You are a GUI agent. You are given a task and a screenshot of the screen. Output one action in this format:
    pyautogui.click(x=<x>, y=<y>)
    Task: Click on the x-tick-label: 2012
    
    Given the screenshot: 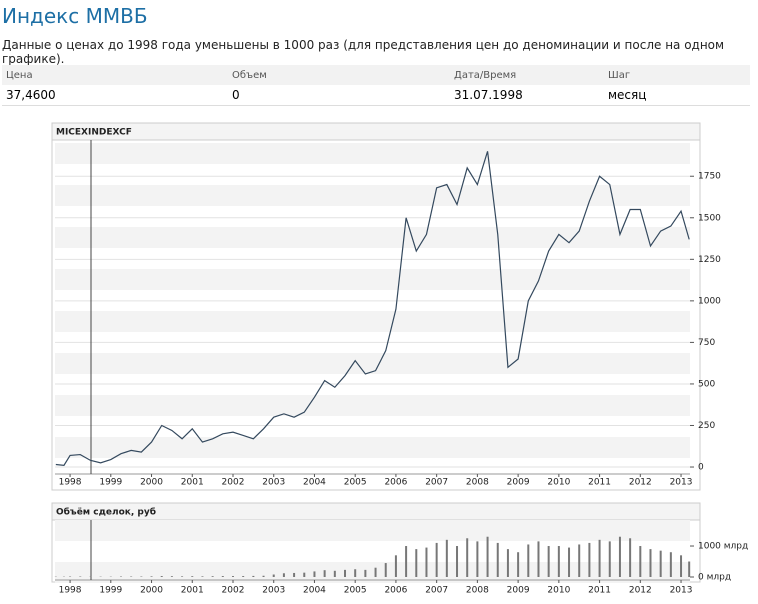 What is the action you would take?
    pyautogui.click(x=640, y=591)
    